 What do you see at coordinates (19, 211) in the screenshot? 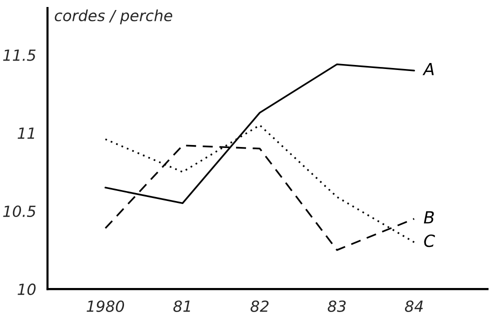
I see `y-tick-label: 10.5` at bounding box center [19, 211].